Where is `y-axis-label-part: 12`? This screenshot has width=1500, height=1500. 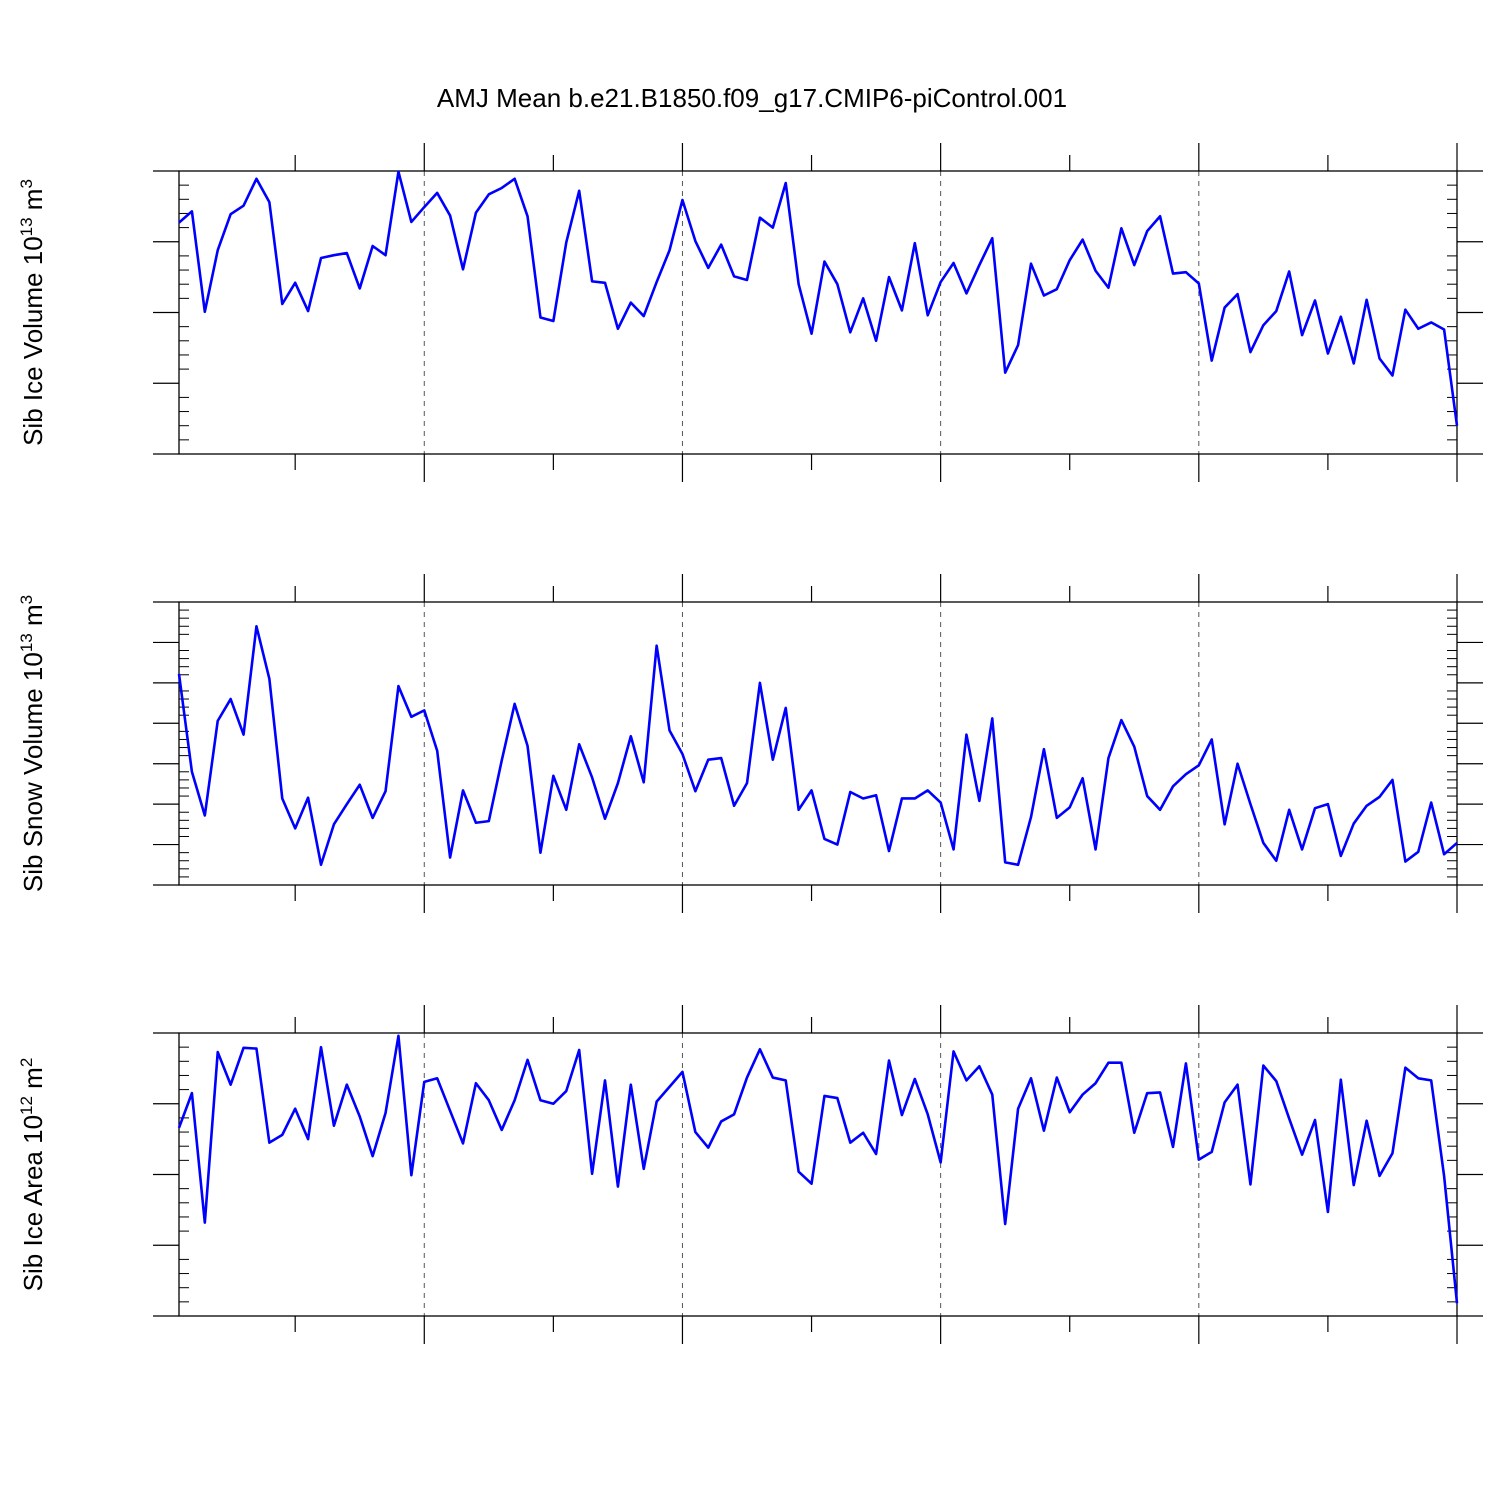
y-axis-label-part: 12 is located at coordinates (26, 1105).